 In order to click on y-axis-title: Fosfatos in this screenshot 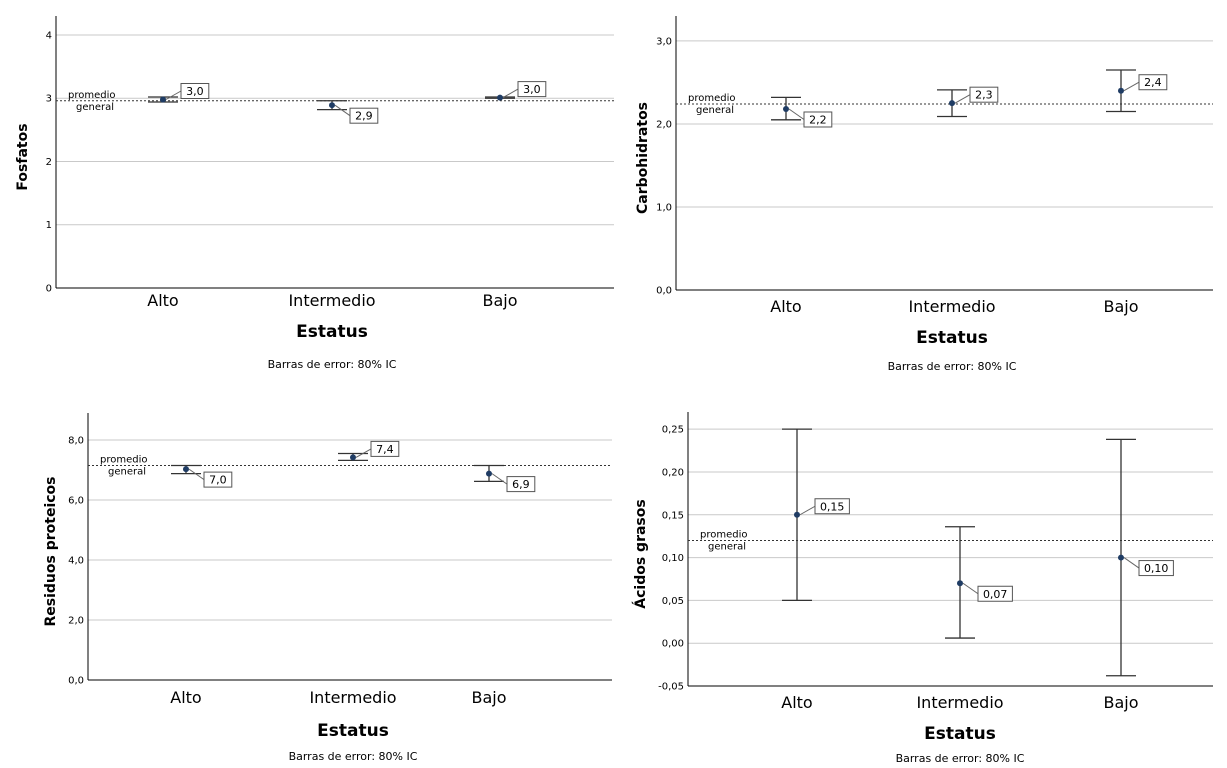, I will do `click(23, 156)`.